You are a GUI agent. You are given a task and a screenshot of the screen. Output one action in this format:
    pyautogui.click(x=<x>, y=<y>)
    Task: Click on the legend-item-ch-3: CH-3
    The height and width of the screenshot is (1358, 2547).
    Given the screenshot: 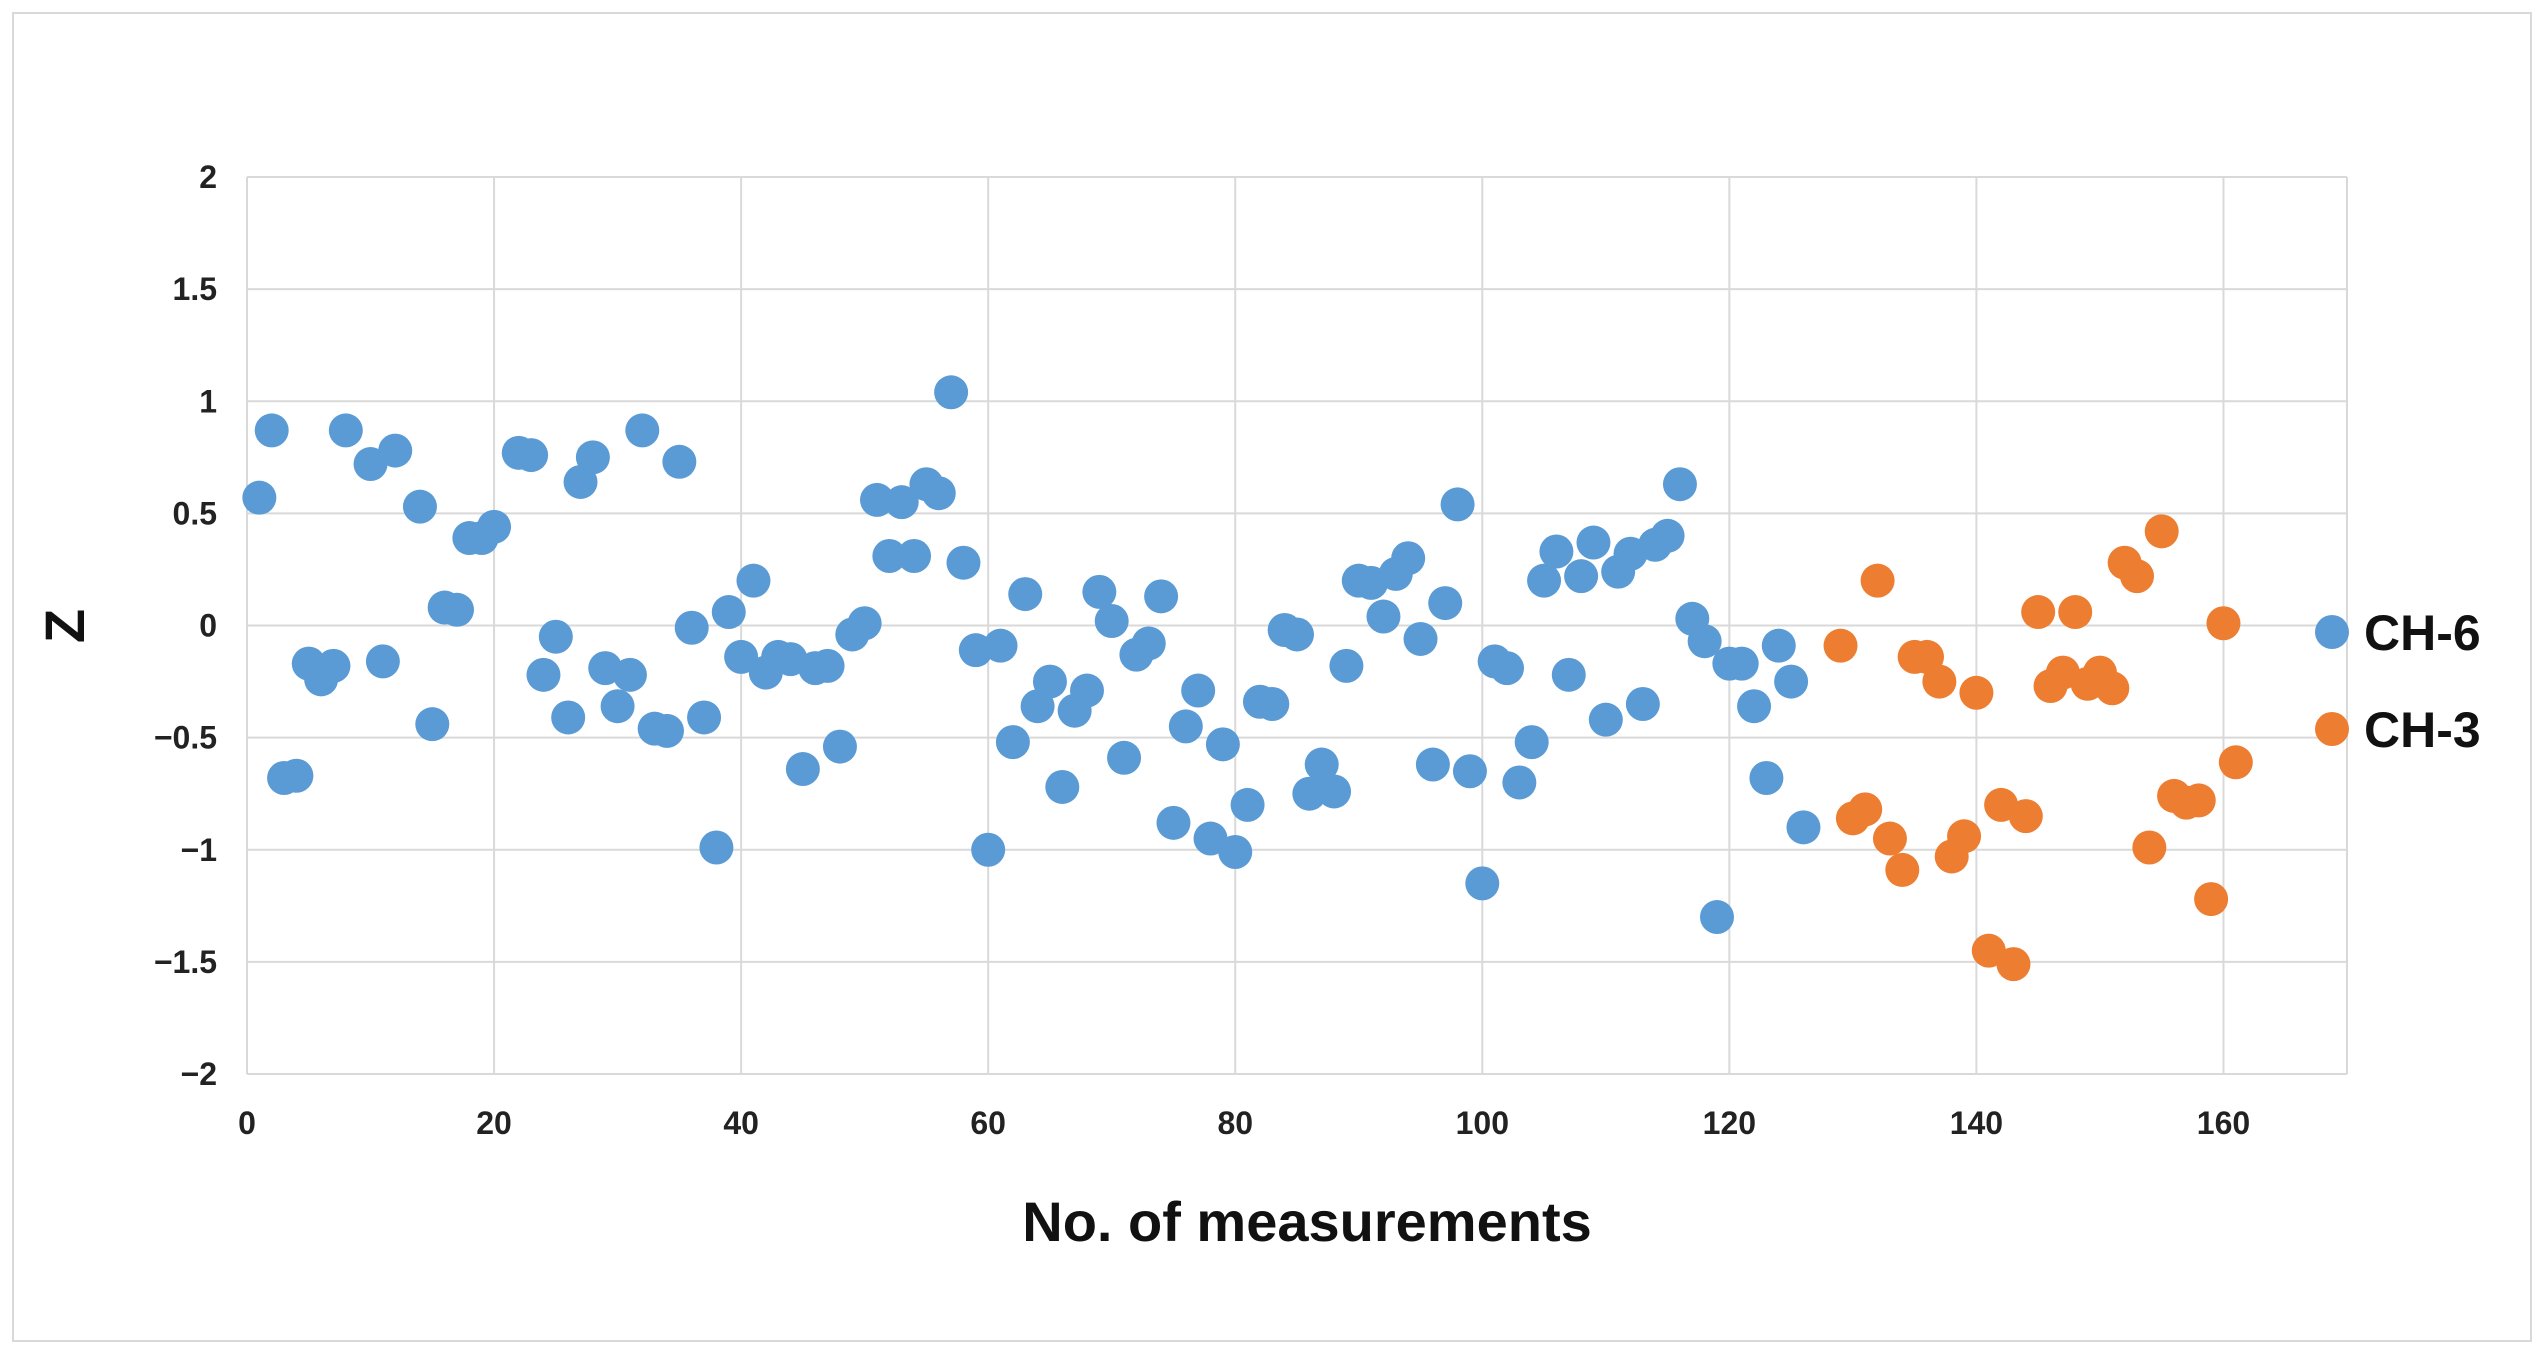 What is the action you would take?
    pyautogui.click(x=2398, y=730)
    